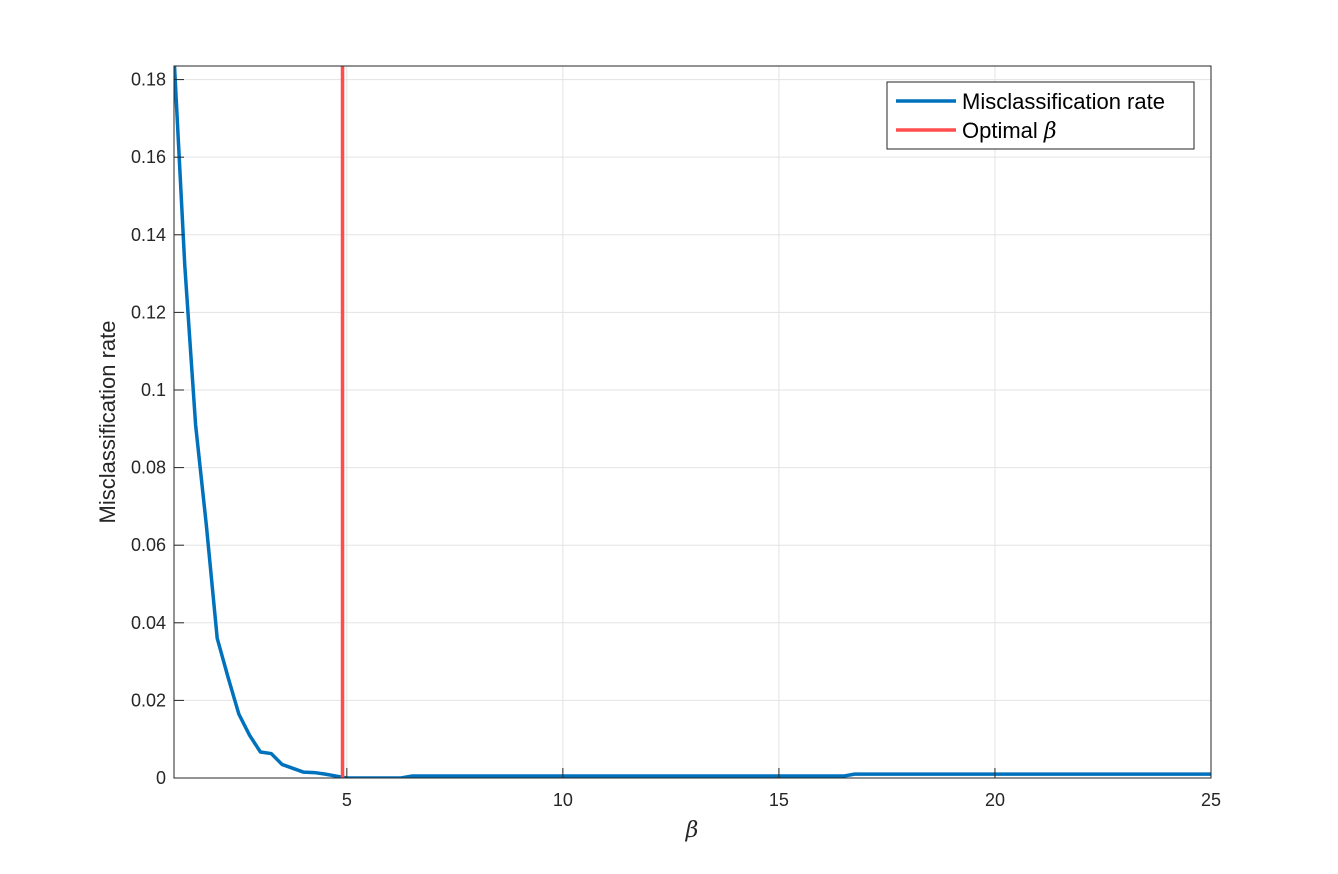  What do you see at coordinates (148, 623) in the screenshot?
I see `y-tick-label: 0.04` at bounding box center [148, 623].